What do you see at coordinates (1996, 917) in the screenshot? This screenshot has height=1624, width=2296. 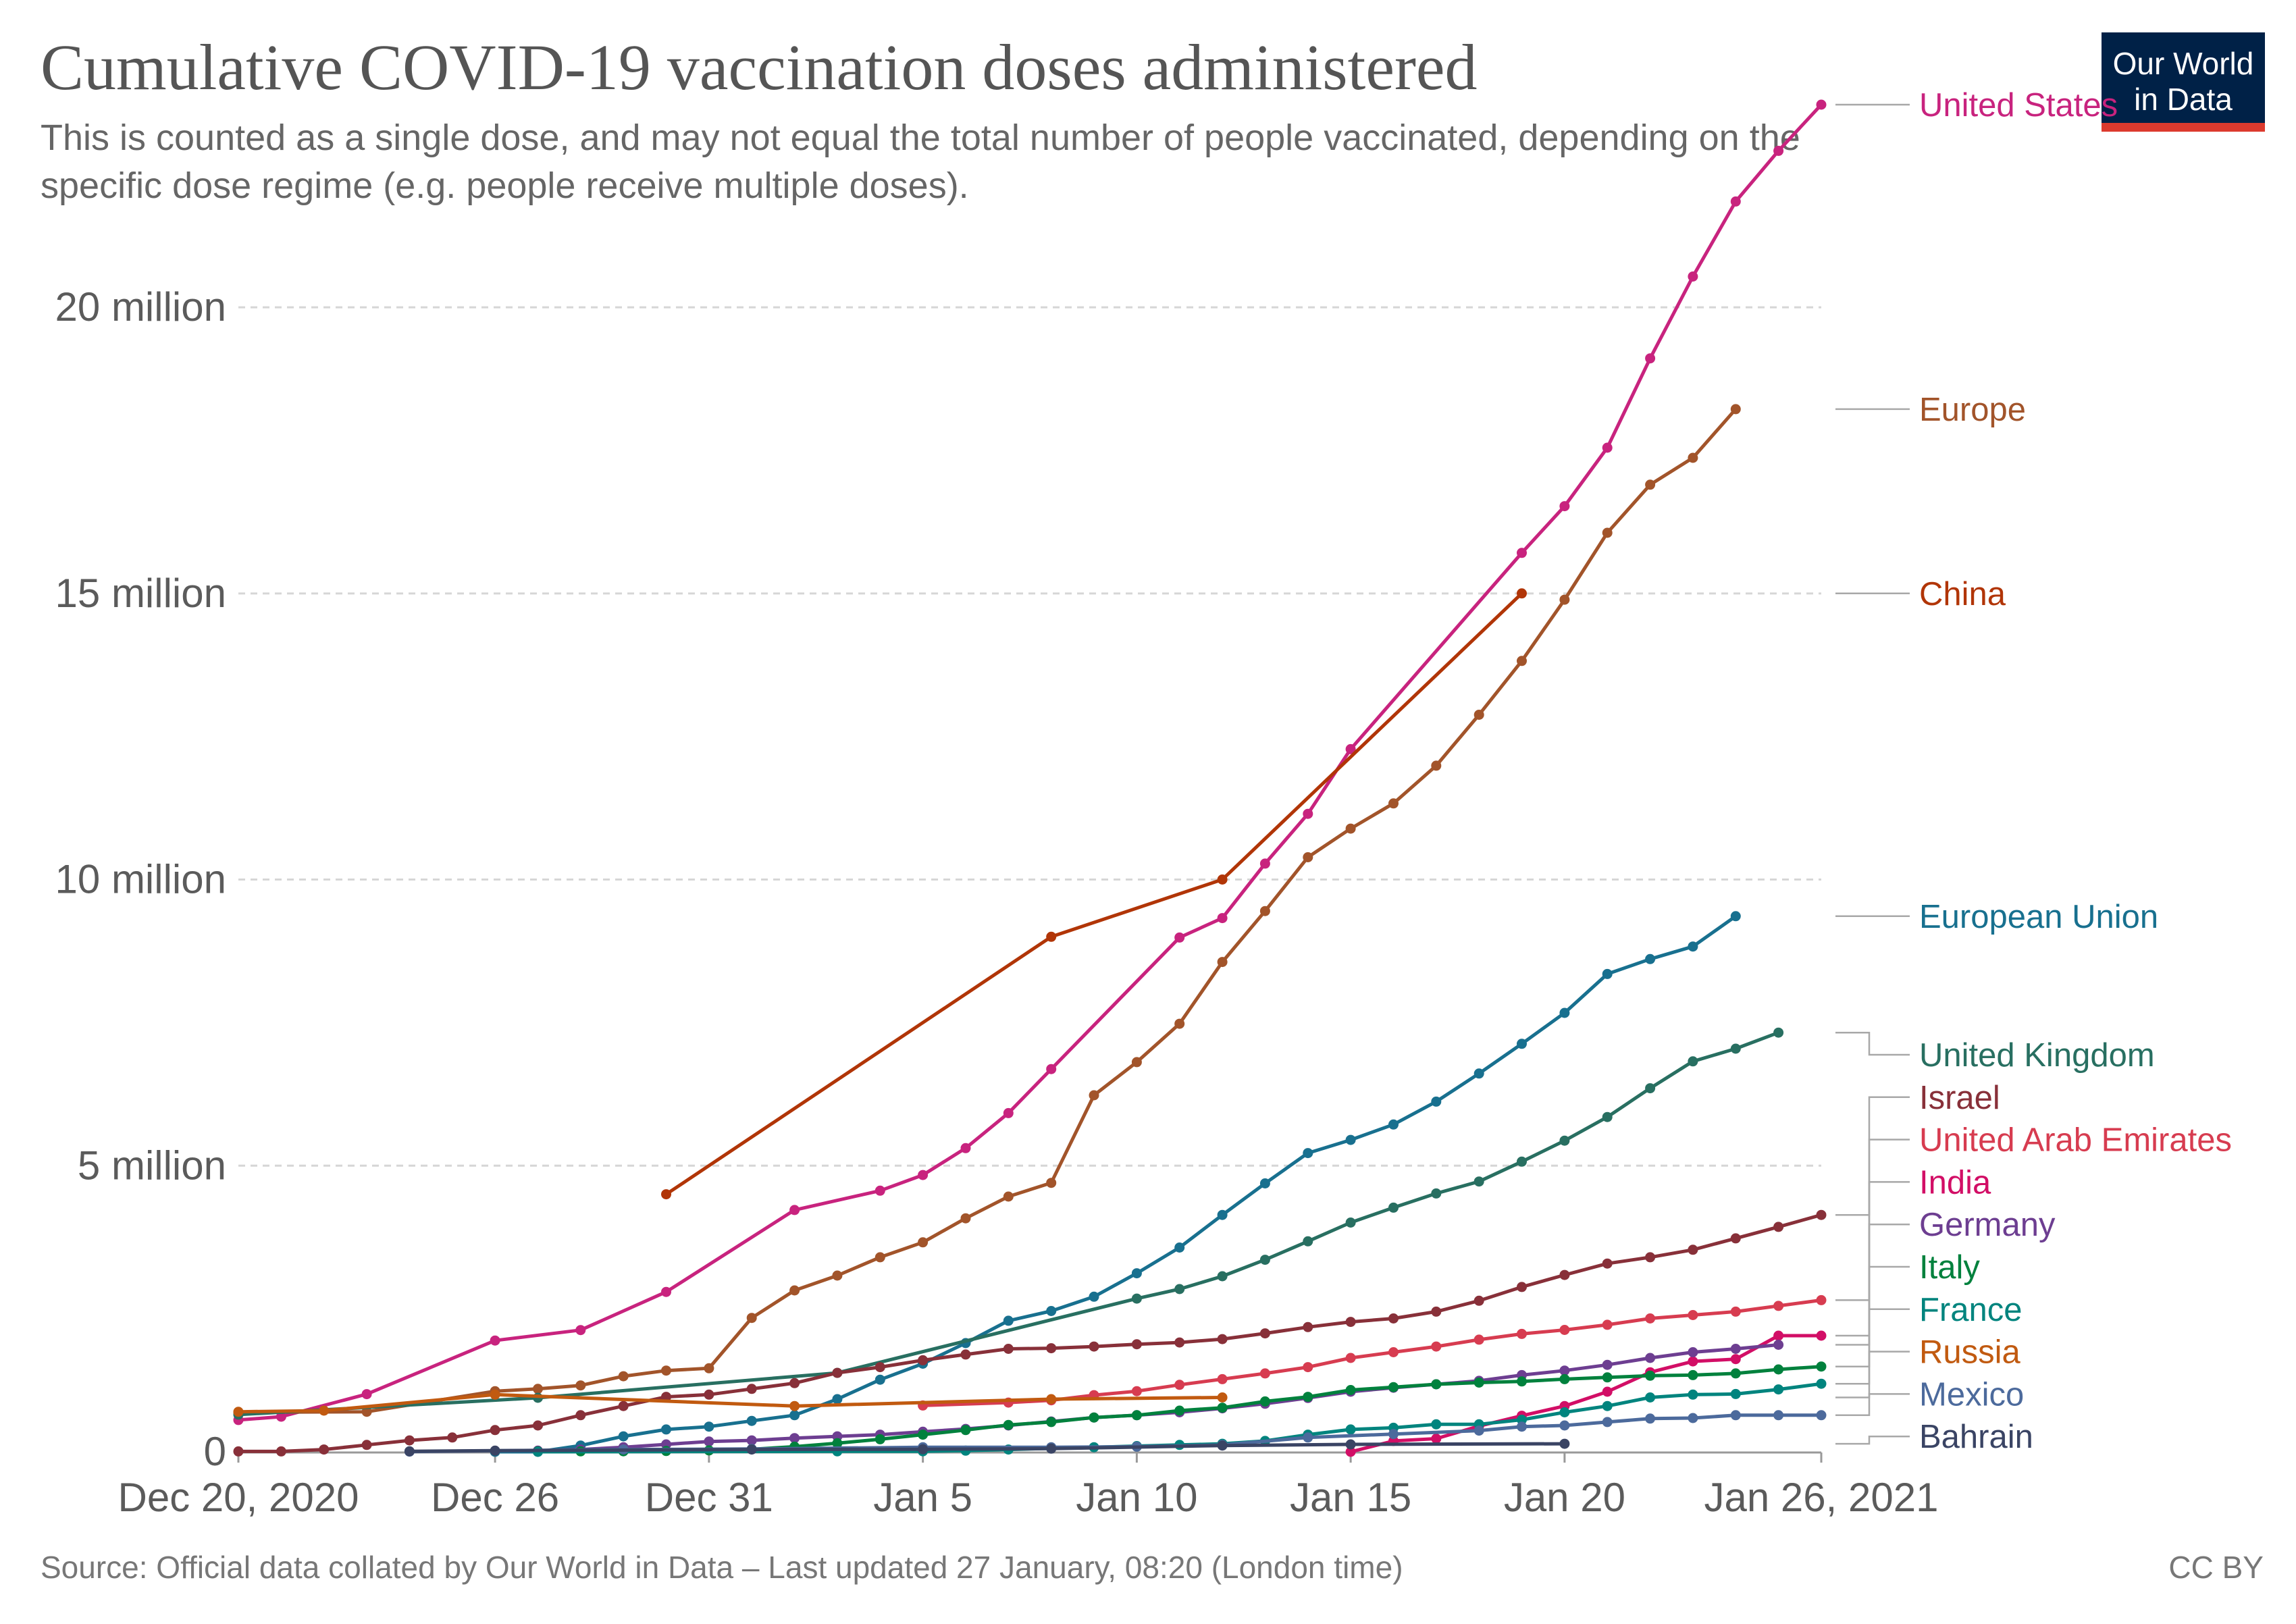 I see `series-label-european-union: European Union` at bounding box center [1996, 917].